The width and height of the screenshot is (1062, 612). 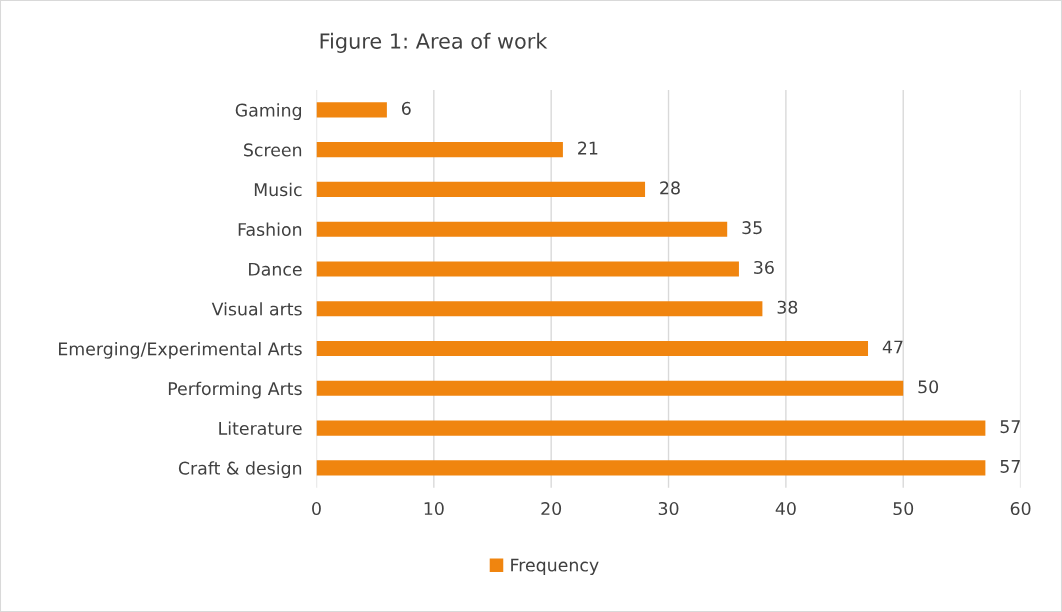 What do you see at coordinates (785, 508) in the screenshot?
I see `x-tick-label: 40` at bounding box center [785, 508].